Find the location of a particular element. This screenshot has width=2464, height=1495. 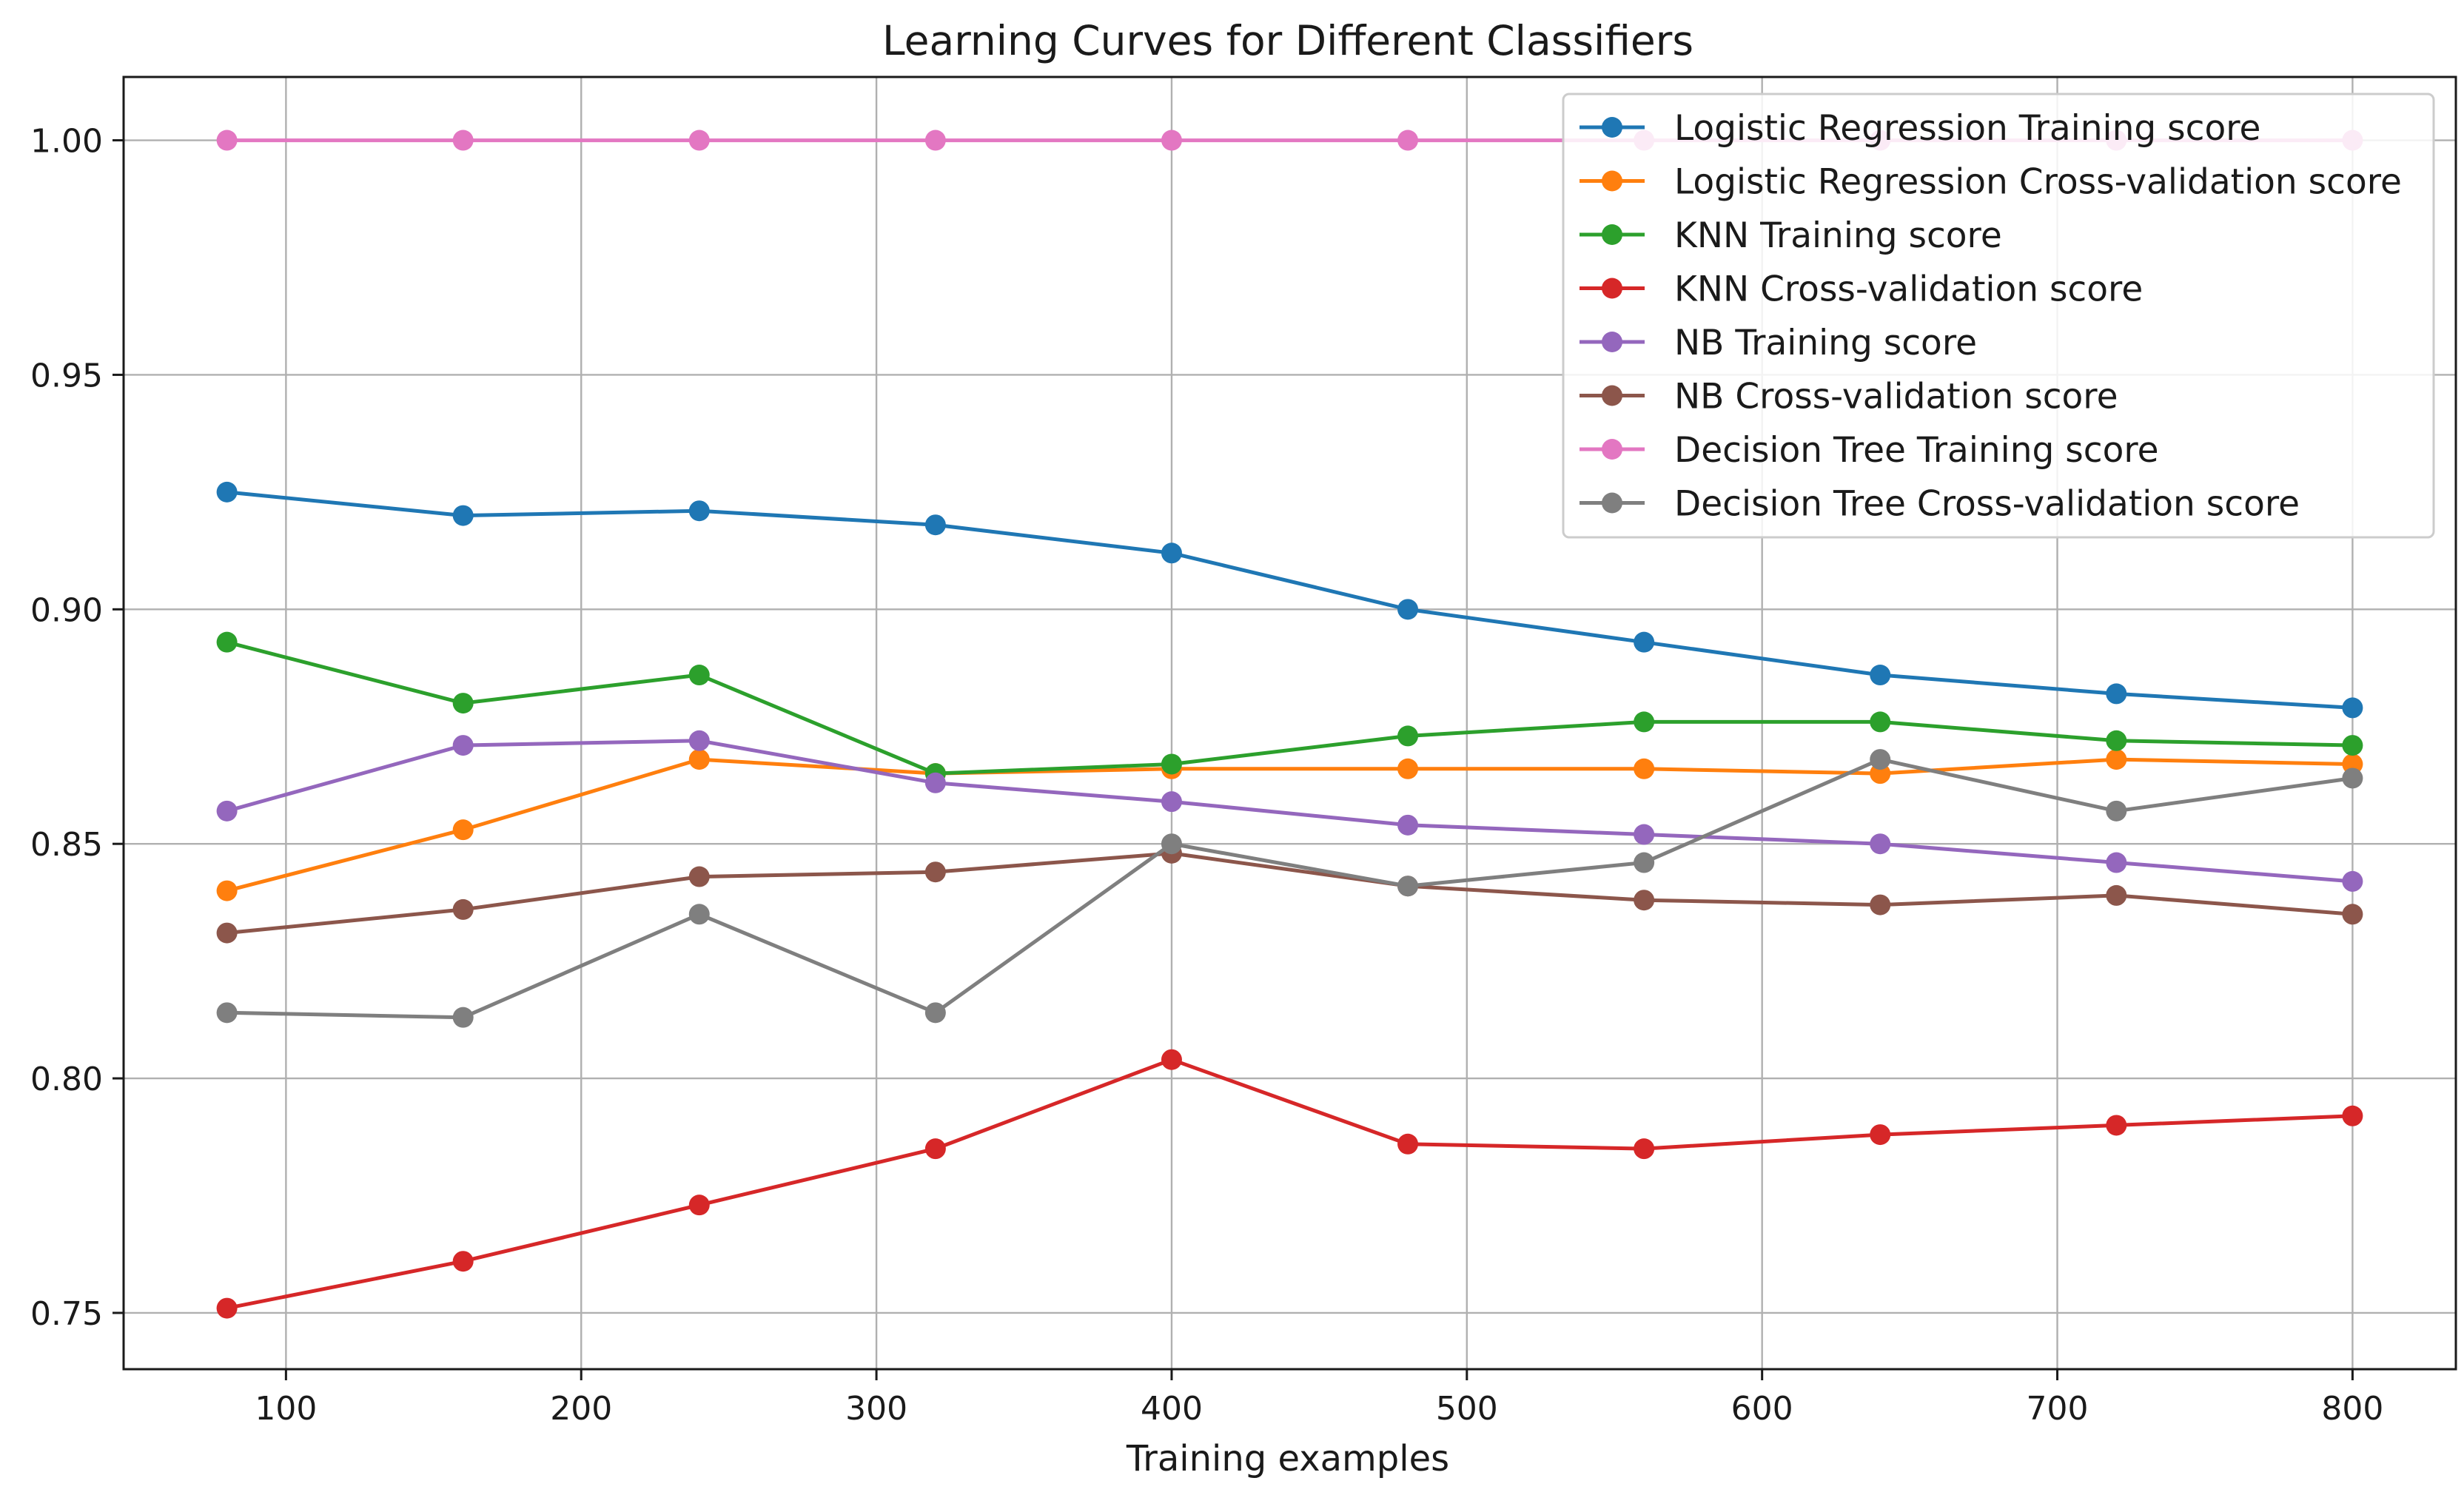

y-tick-label: 1.00 is located at coordinates (66, 142).